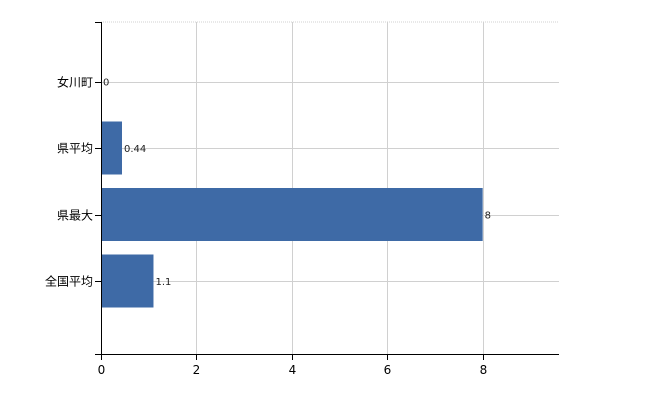 The height and width of the screenshot is (400, 650). Describe the element at coordinates (102, 370) in the screenshot. I see `x-tick-label-0: 0` at that location.